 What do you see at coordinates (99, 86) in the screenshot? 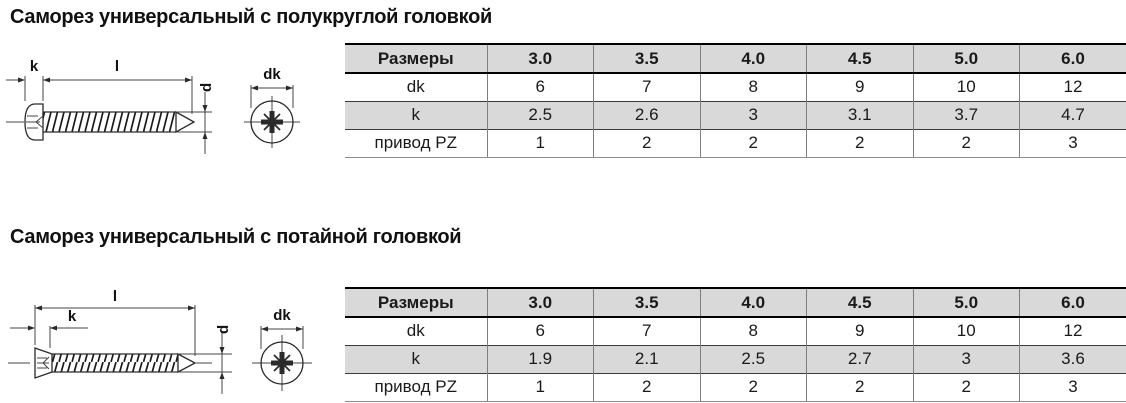
I see `dimension-k-l: k l` at bounding box center [99, 86].